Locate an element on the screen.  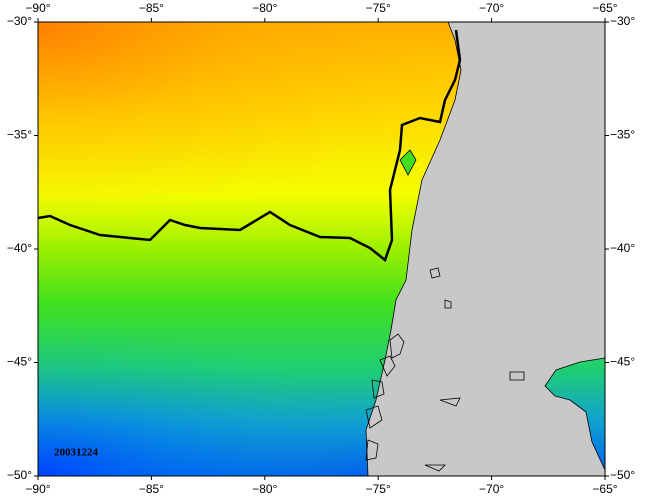
y-tick-label-right: −30° is located at coordinates (622, 21).